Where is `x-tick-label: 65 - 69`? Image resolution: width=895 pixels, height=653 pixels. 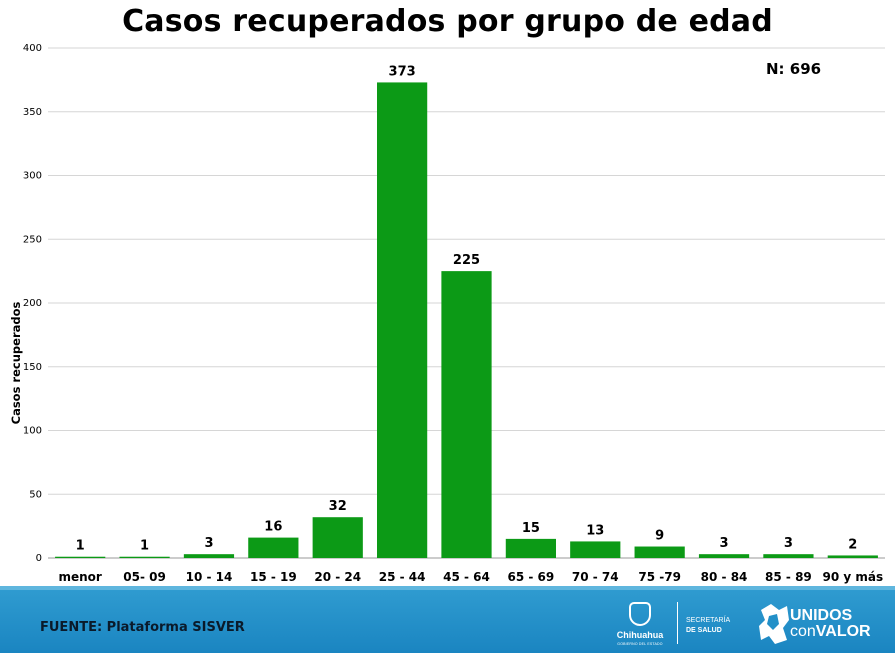
x-tick-label: 65 - 69 is located at coordinates (531, 577).